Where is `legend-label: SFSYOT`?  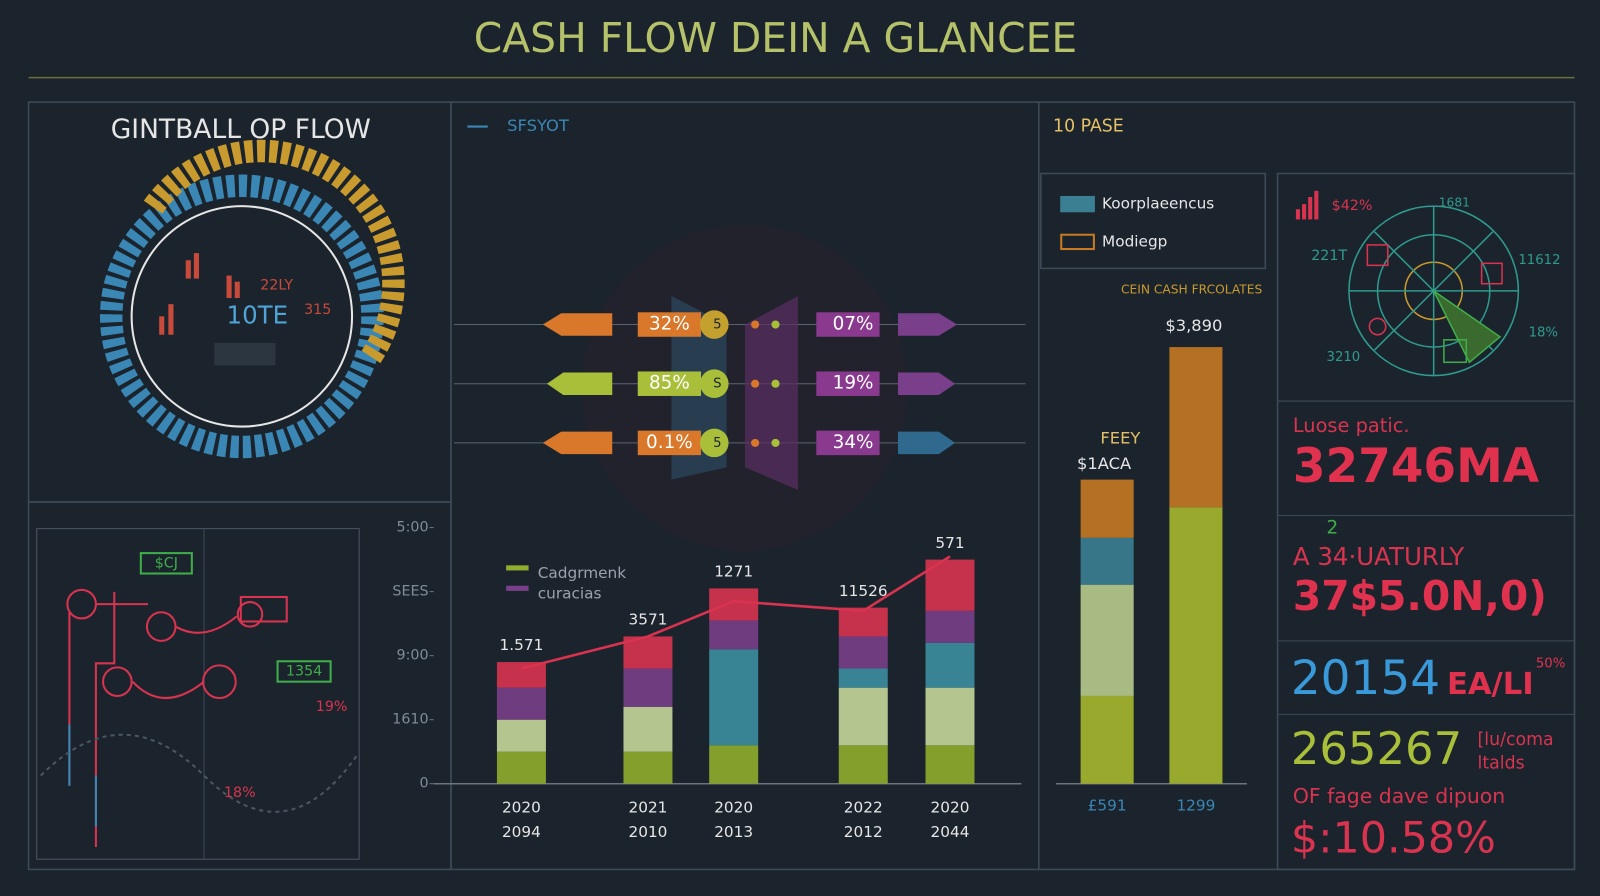 legend-label: SFSYOT is located at coordinates (538, 125).